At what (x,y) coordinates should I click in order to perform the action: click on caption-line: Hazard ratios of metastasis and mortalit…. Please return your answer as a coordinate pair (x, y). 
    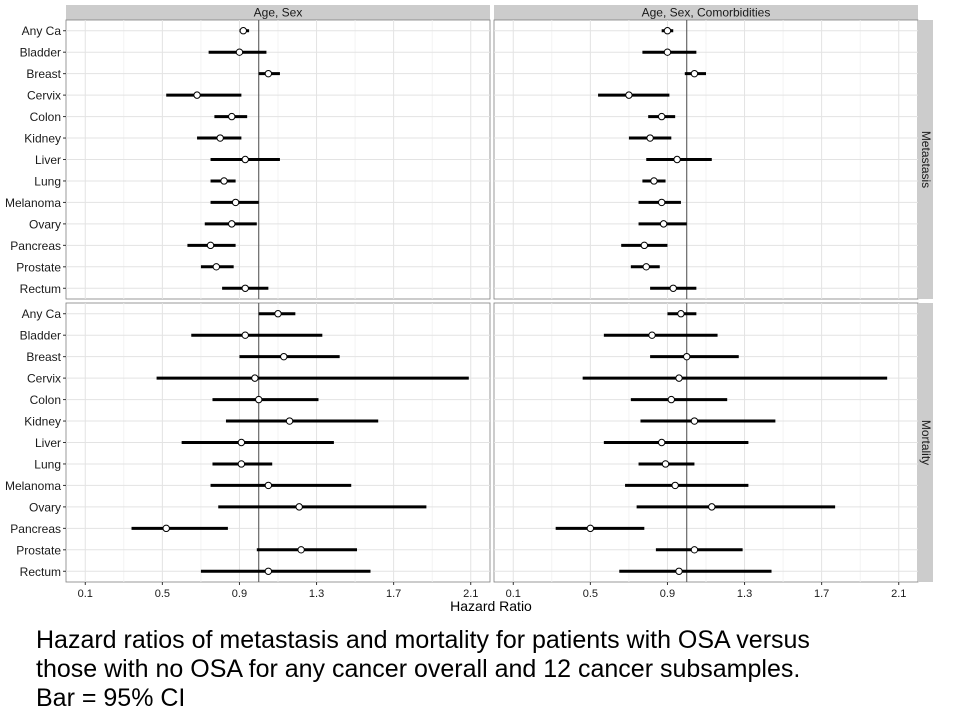
    Looking at the image, I should click on (423, 640).